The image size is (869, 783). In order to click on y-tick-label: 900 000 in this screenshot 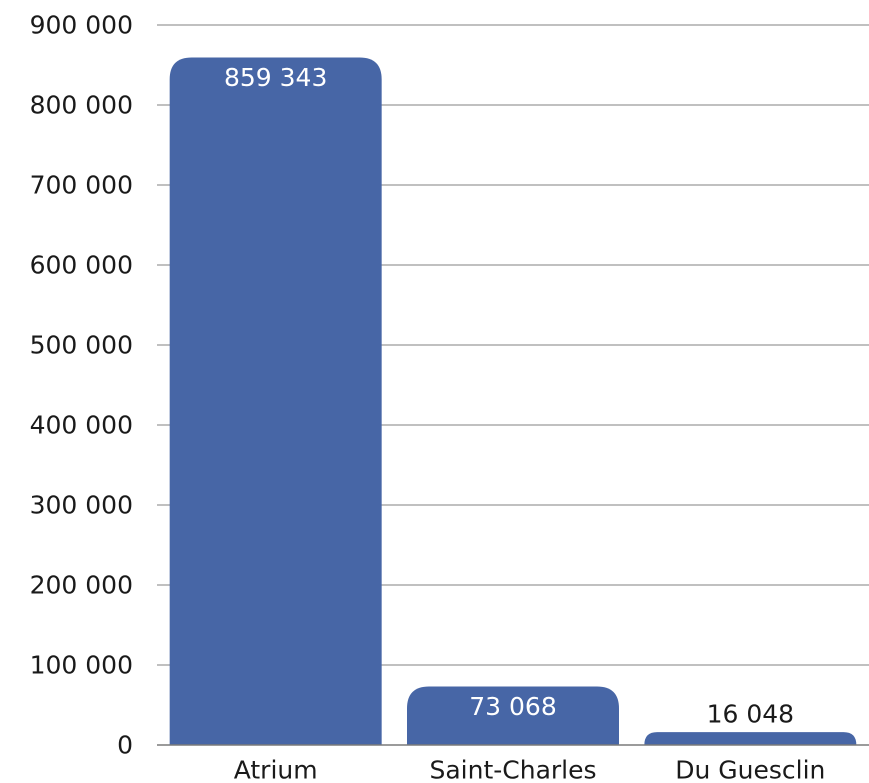, I will do `click(81, 25)`.